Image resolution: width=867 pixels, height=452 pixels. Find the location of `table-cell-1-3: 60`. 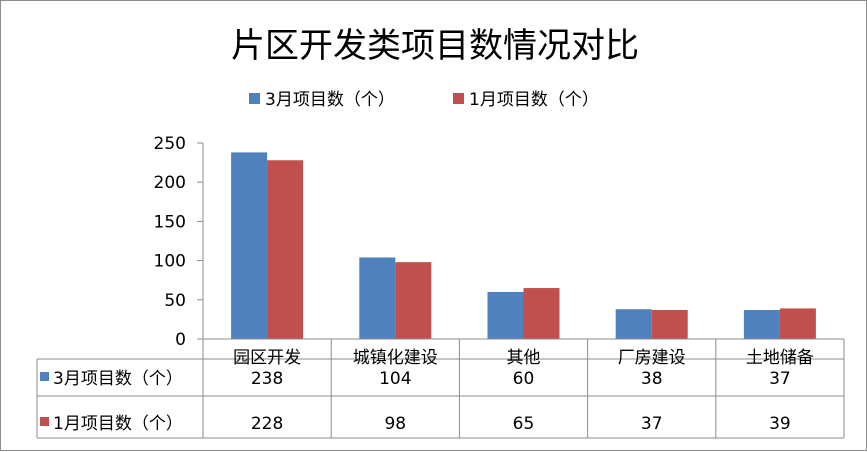

table-cell-1-3: 60 is located at coordinates (524, 379).